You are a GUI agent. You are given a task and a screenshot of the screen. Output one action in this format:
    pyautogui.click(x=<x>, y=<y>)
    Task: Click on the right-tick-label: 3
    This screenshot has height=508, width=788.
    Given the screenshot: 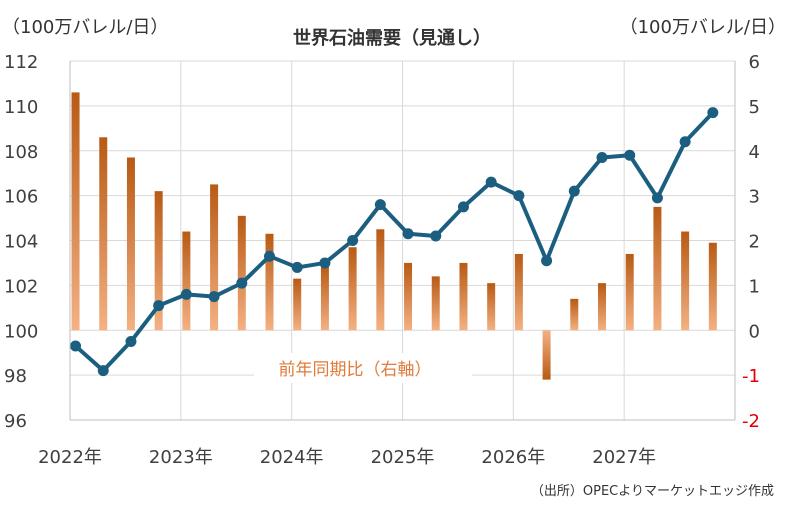 What is the action you would take?
    pyautogui.click(x=754, y=197)
    